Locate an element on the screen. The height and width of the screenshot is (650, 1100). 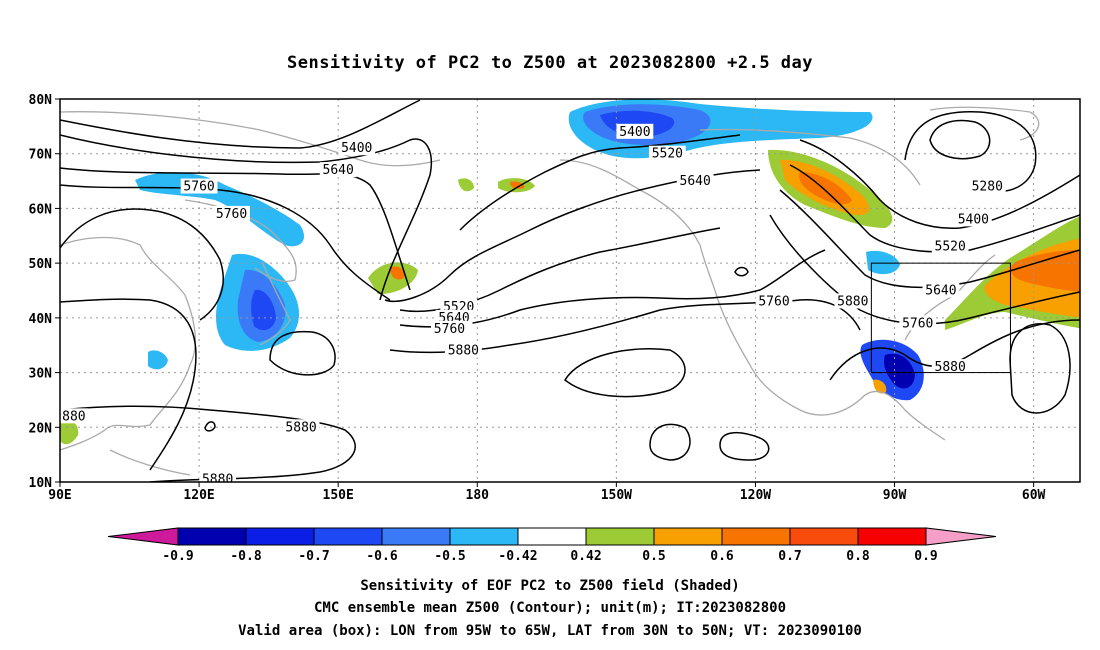
colorbar-label: -0.5 is located at coordinates (449, 556).